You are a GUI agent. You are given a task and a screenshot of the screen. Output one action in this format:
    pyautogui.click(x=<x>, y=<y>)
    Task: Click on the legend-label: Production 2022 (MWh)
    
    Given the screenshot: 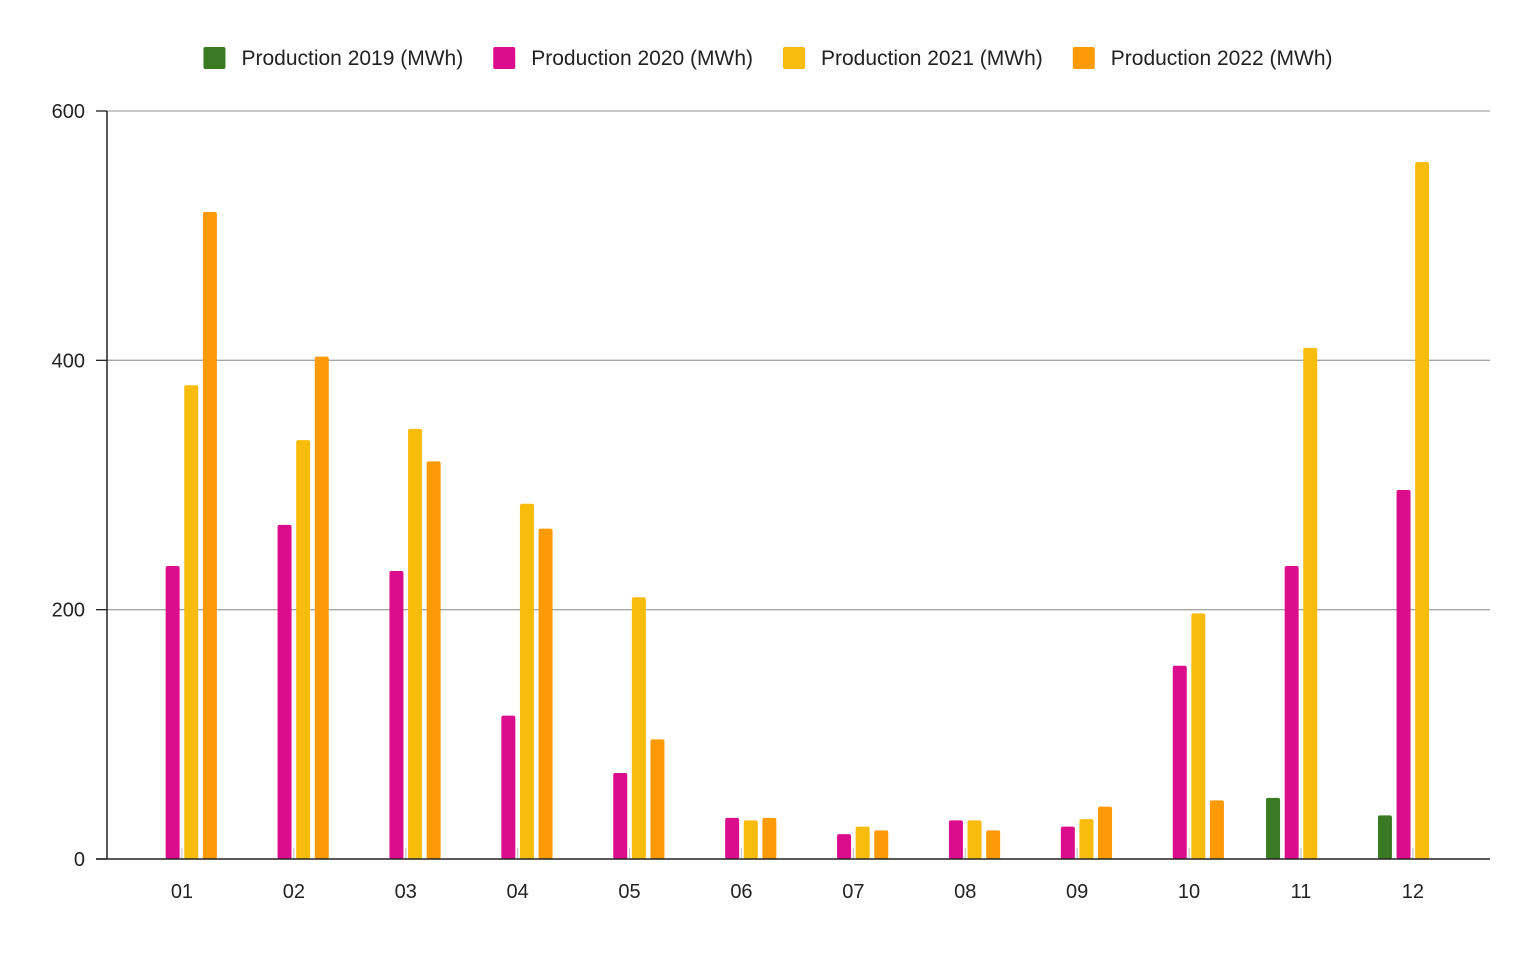 What is the action you would take?
    pyautogui.click(x=1222, y=58)
    